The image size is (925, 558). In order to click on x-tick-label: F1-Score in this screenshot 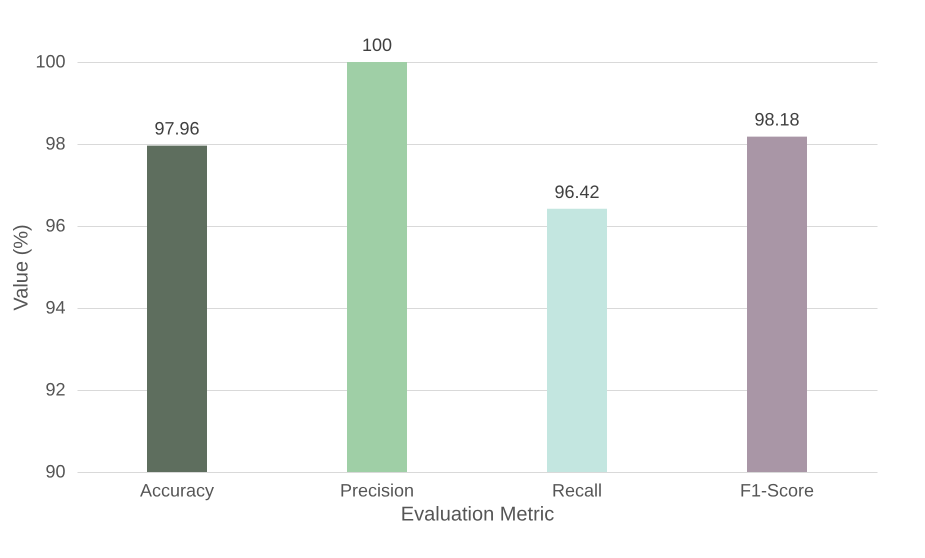, I will do `click(777, 490)`.